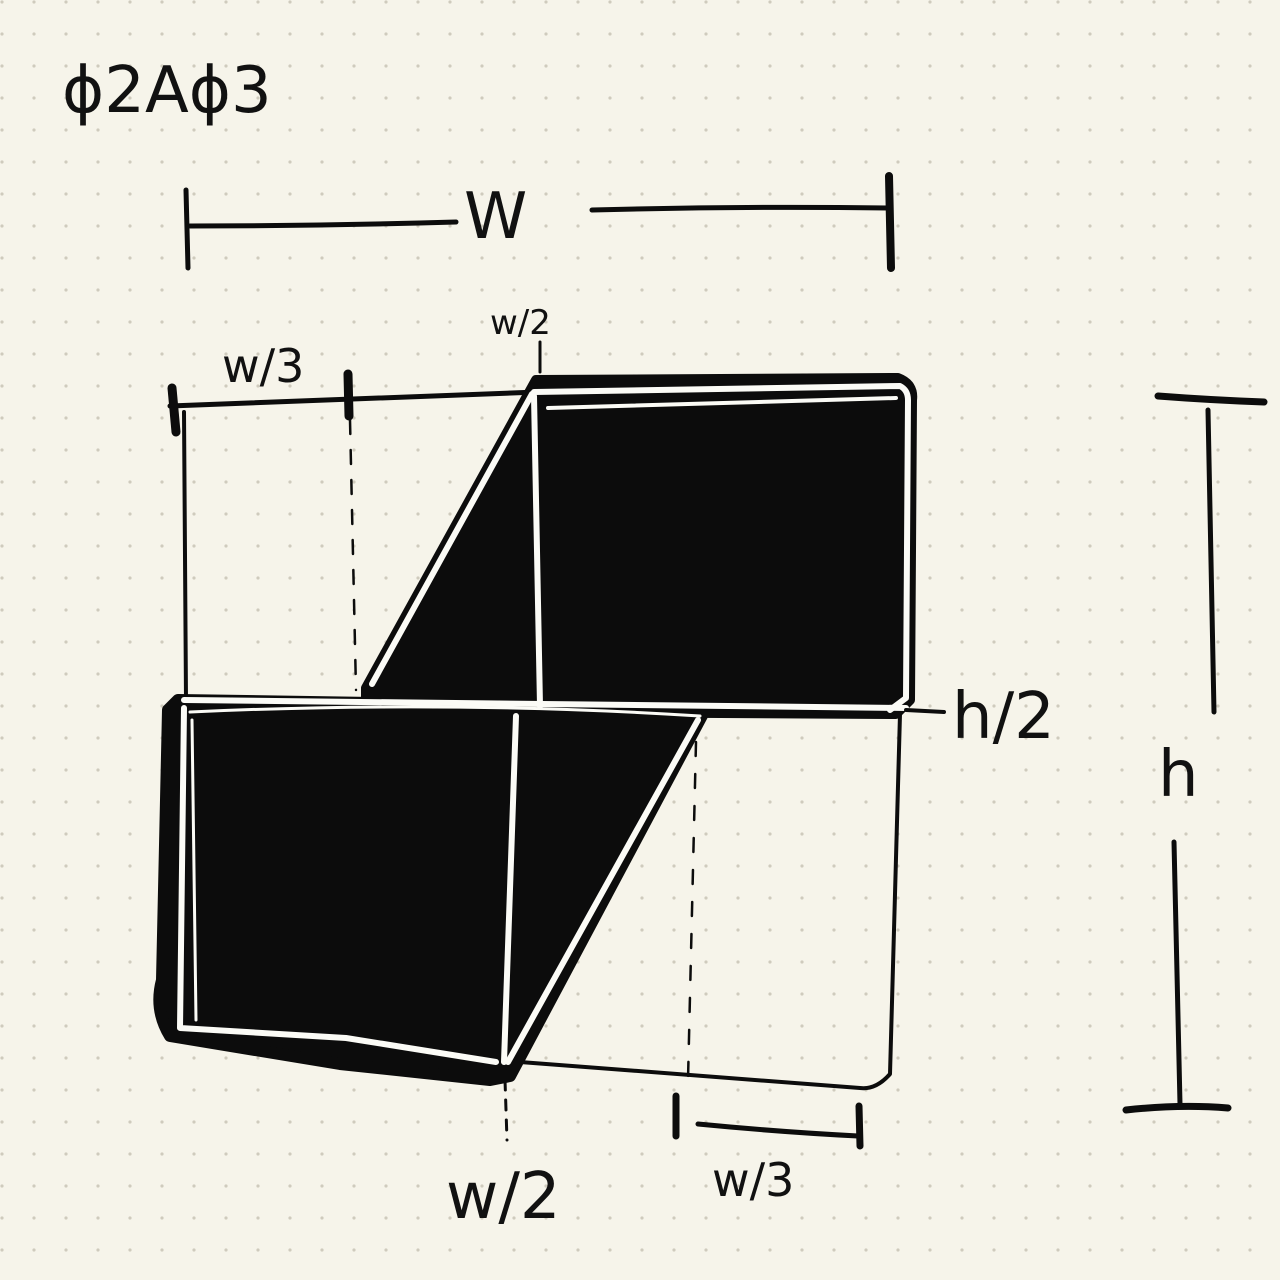 The width and height of the screenshot is (1280, 1280). What do you see at coordinates (768, 1149) in the screenshot?
I see `width-third-bottom-dimension: w/3` at bounding box center [768, 1149].